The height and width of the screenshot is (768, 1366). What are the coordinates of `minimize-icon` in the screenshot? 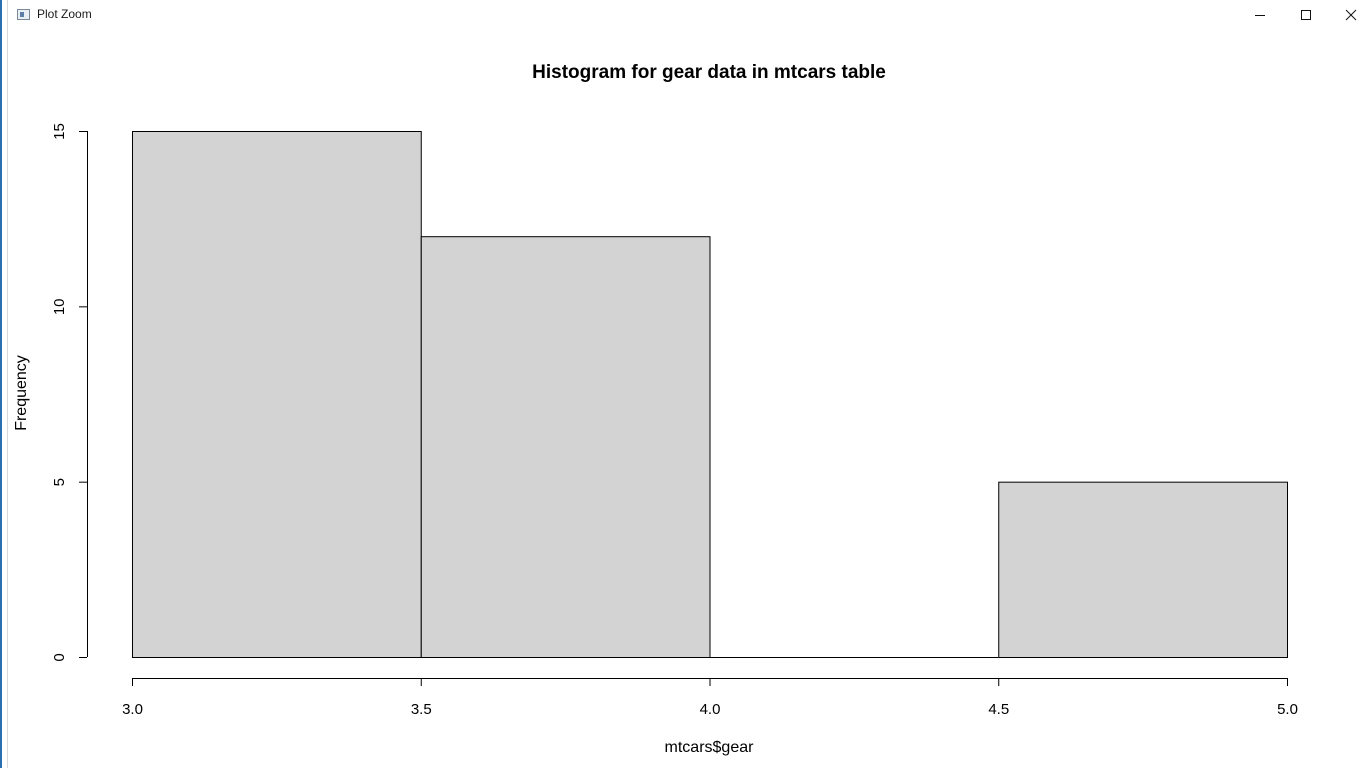 It's located at (1260, 15).